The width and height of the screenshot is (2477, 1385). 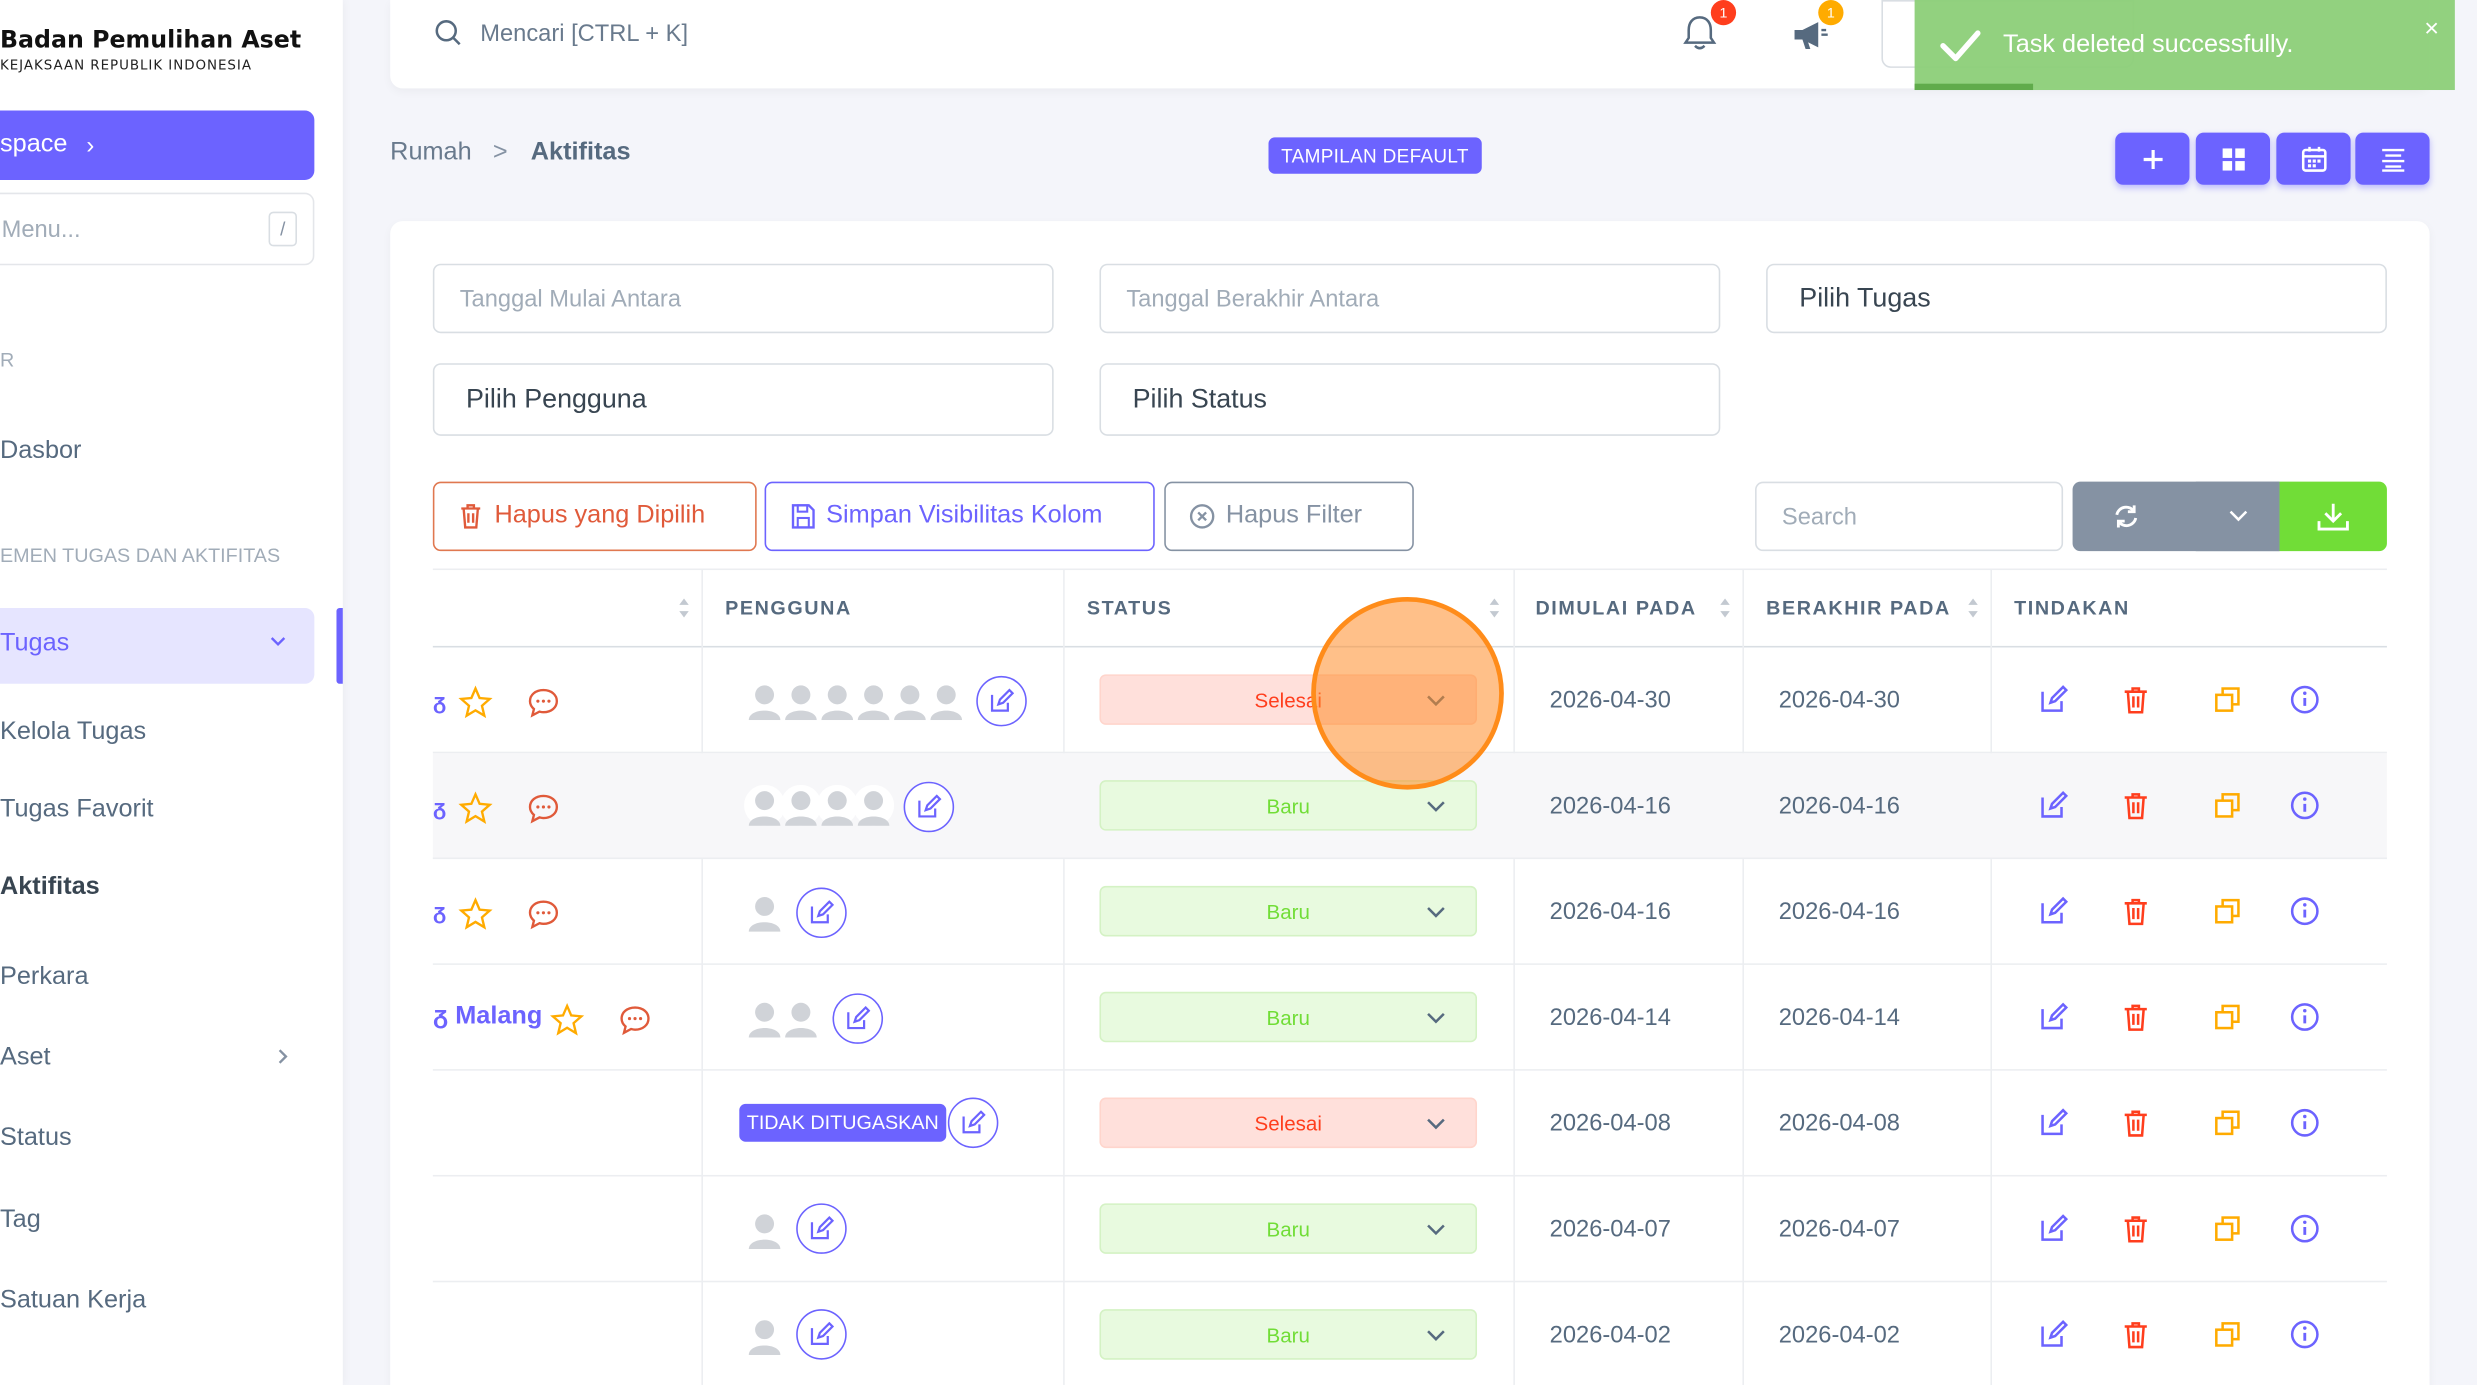 What do you see at coordinates (36, 1138) in the screenshot?
I see `sidebar-item-status: Status` at bounding box center [36, 1138].